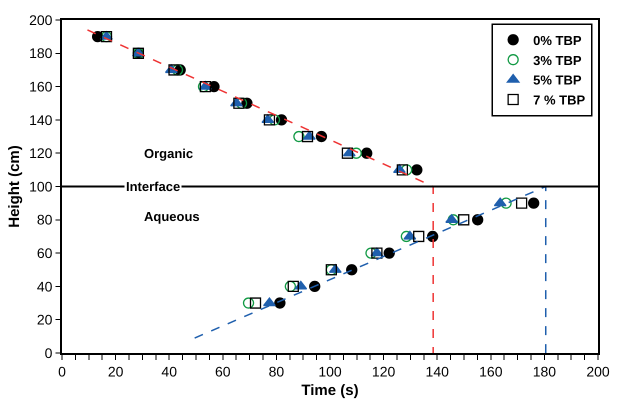 The width and height of the screenshot is (622, 408). Describe the element at coordinates (384, 372) in the screenshot. I see `x-tick-label: 120` at that location.